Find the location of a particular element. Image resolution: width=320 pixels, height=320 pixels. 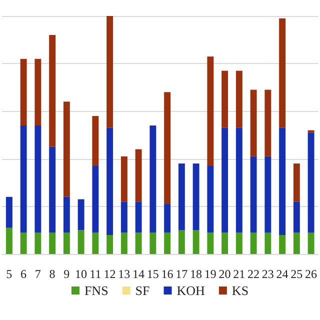

x-tick-label: 17 is located at coordinates (182, 274).